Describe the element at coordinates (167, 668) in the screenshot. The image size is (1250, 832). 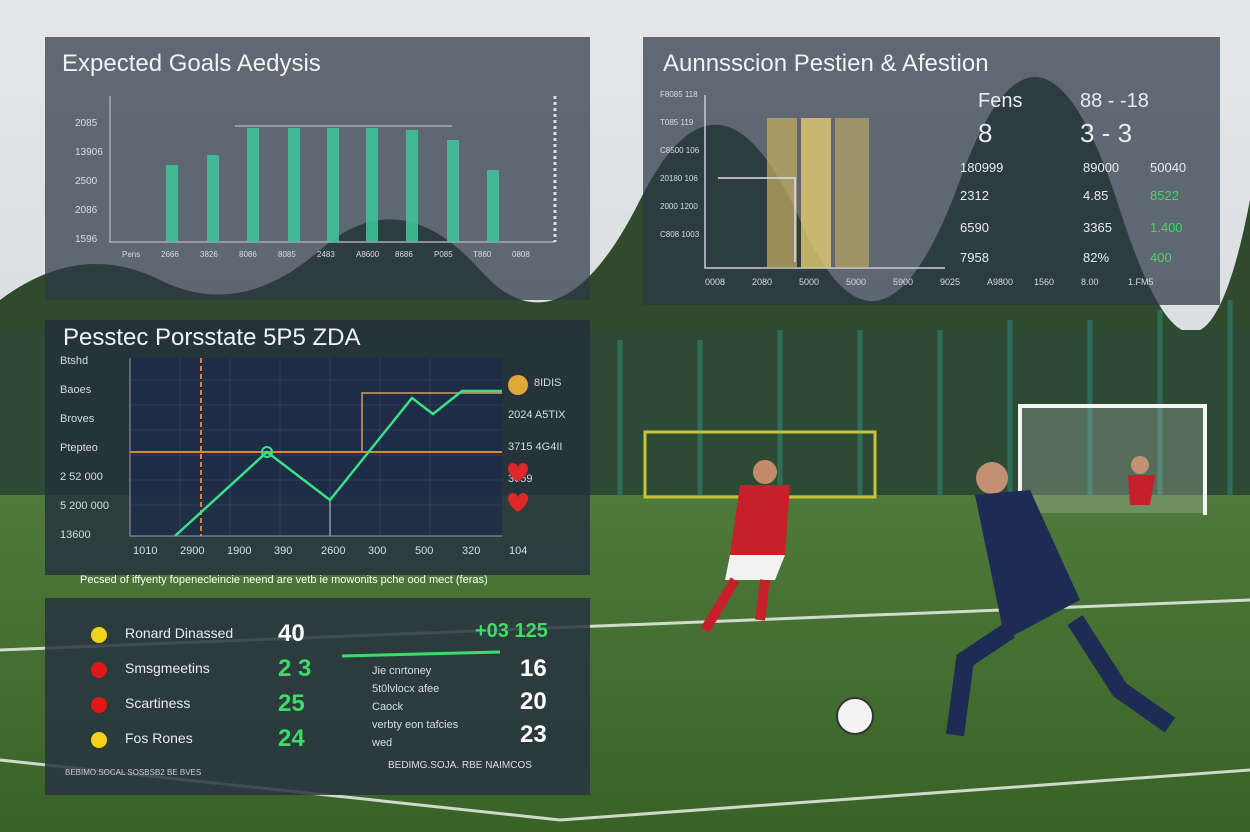
I see `player-name: Smsgmeetins` at that location.